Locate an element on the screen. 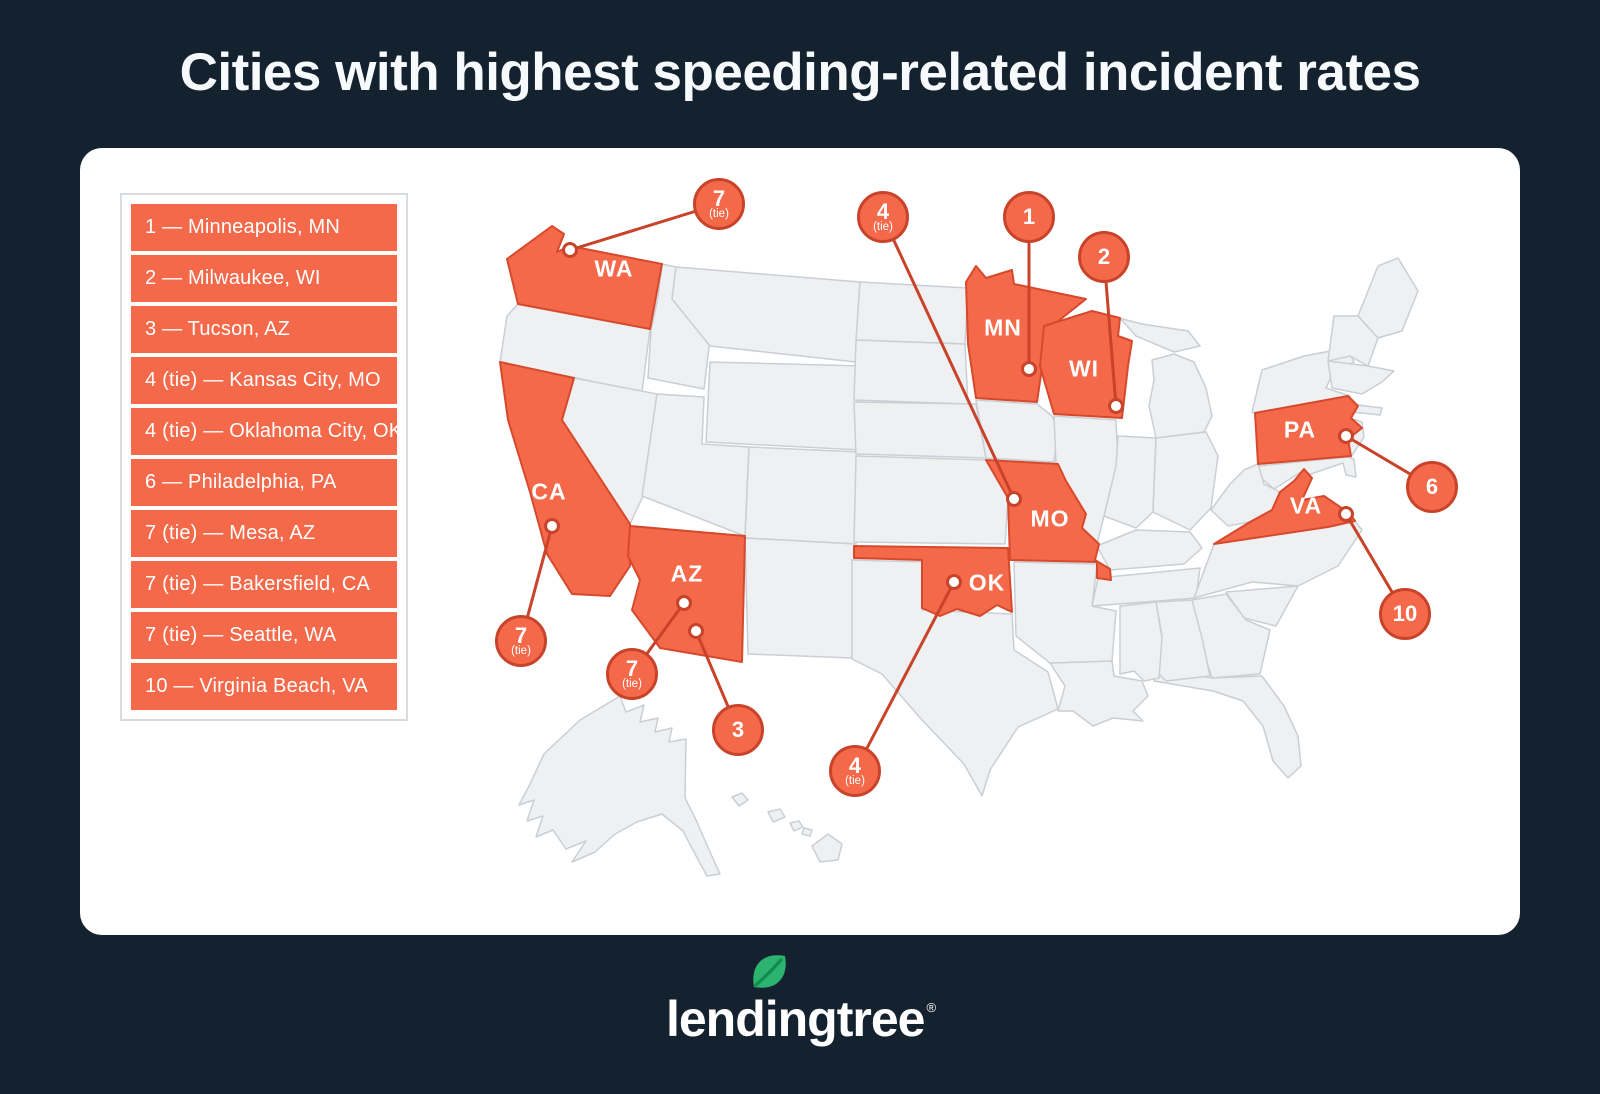 The height and width of the screenshot is (1094, 1600). state-ky is located at coordinates (1149, 550).